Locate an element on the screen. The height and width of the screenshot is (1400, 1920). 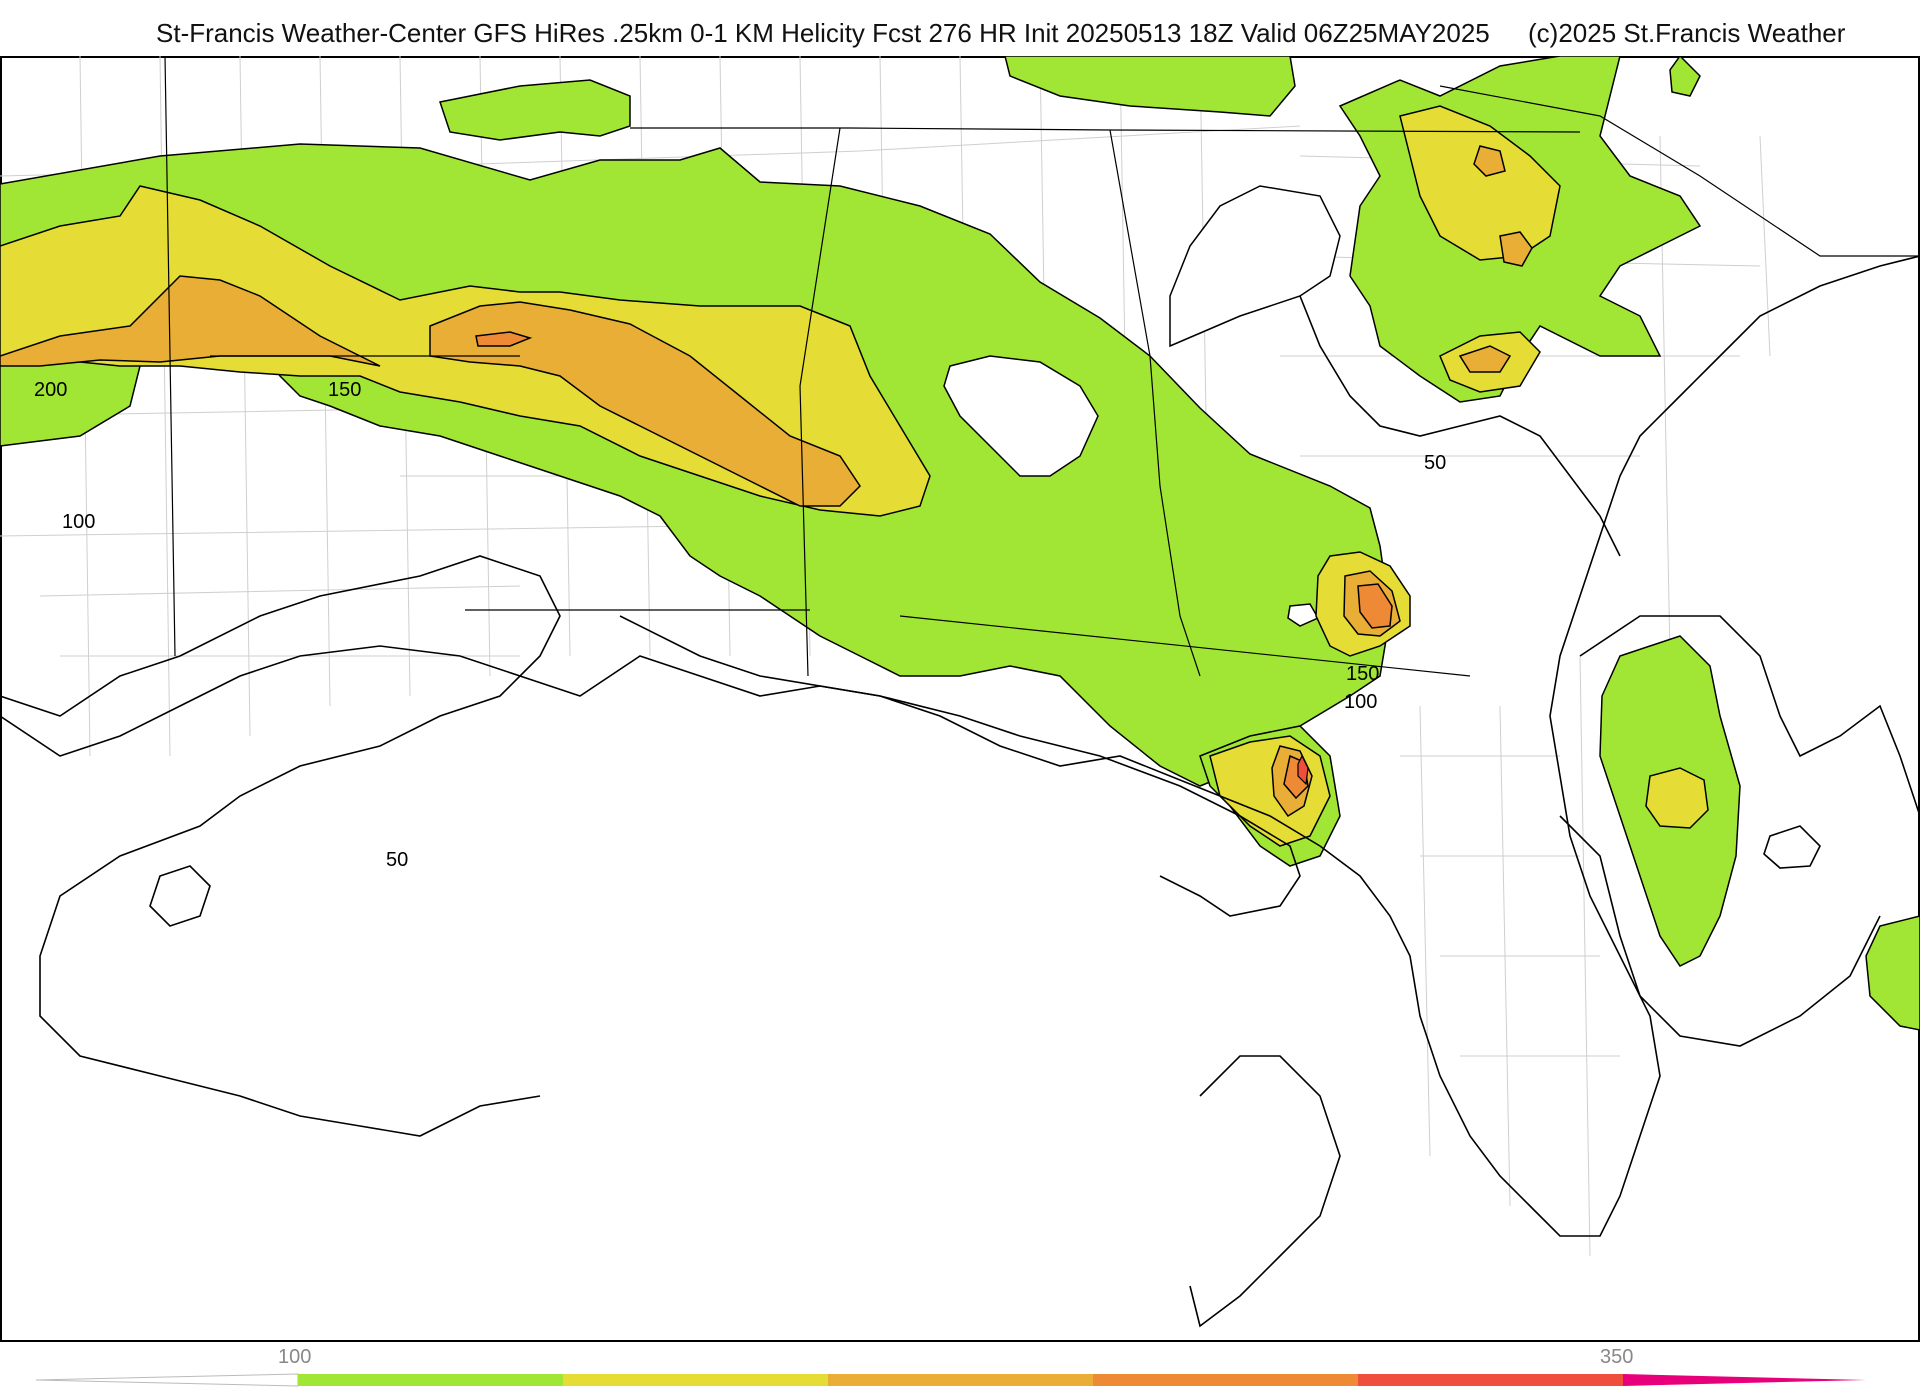
colorbar-left-taper is located at coordinates (167, 1380).